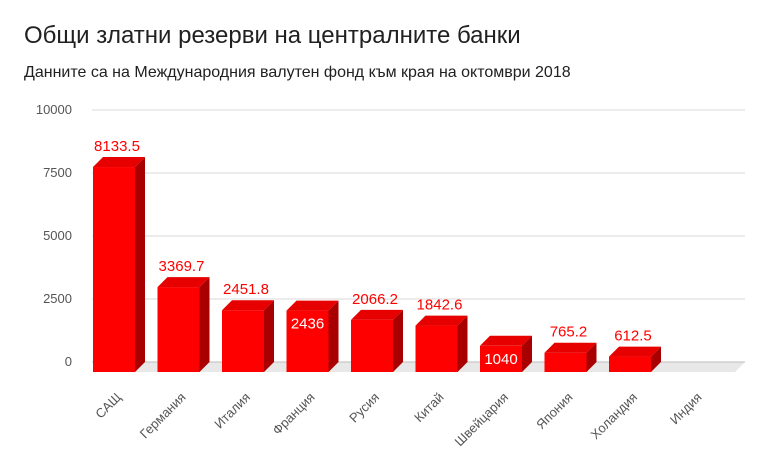  Describe the element at coordinates (307, 324) in the screenshot. I see `data-label: 2436` at that location.